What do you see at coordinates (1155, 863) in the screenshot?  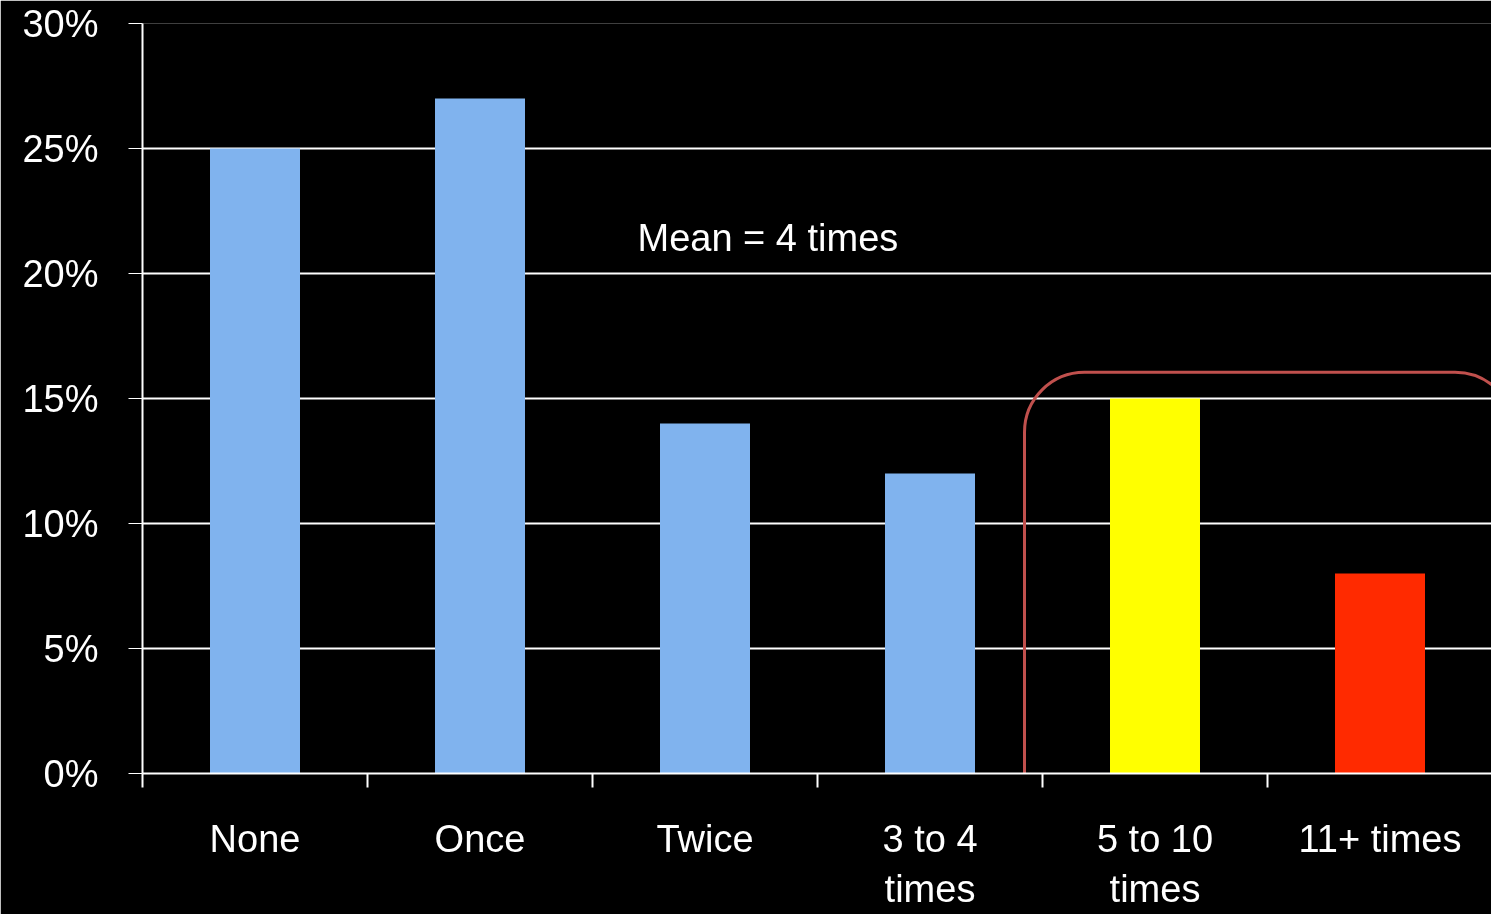 I see `x-tick-label: 5 to 10 times` at bounding box center [1155, 863].